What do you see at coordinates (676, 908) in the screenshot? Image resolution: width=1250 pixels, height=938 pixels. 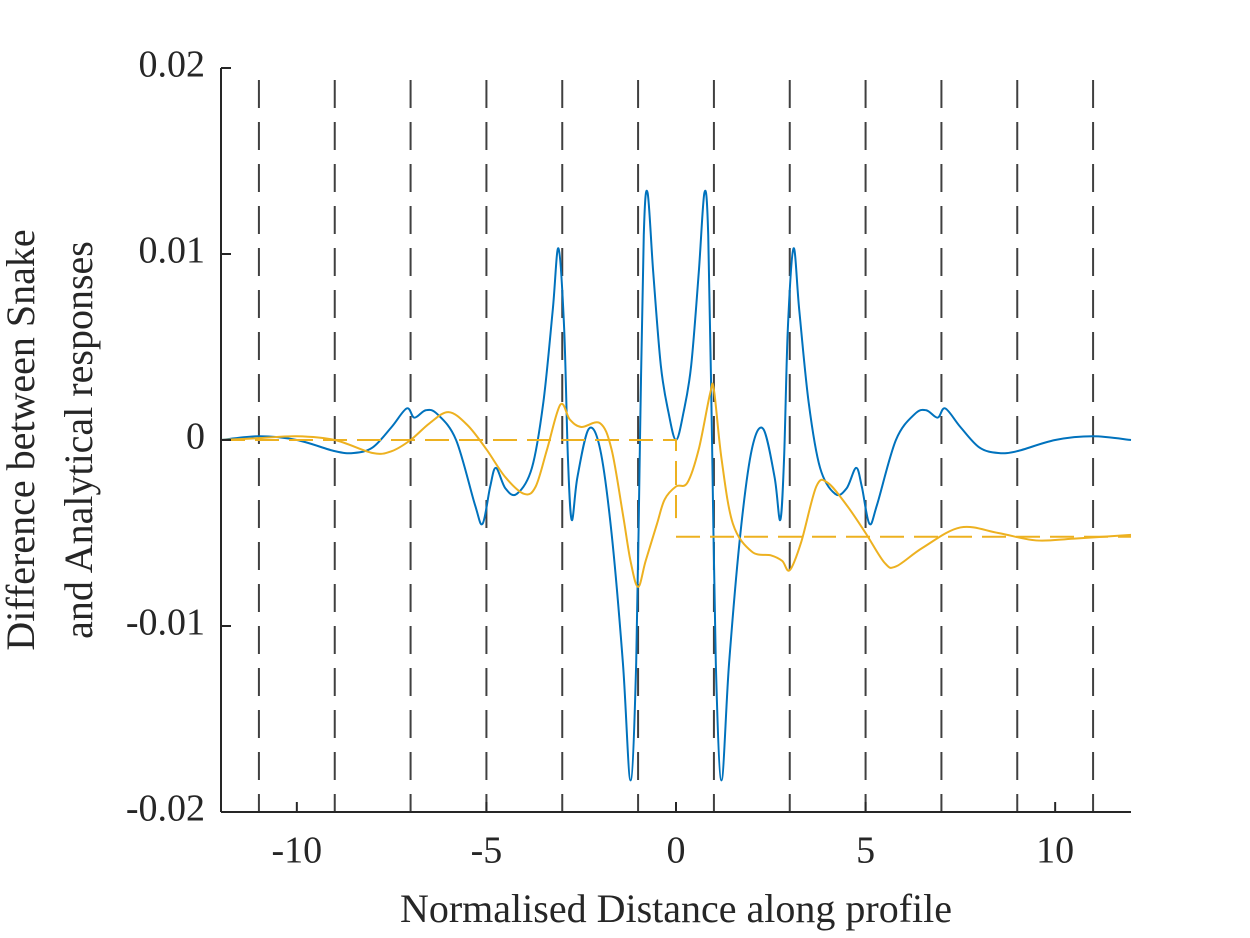 I see `x-axis-label: Normalised Distance along profile` at bounding box center [676, 908].